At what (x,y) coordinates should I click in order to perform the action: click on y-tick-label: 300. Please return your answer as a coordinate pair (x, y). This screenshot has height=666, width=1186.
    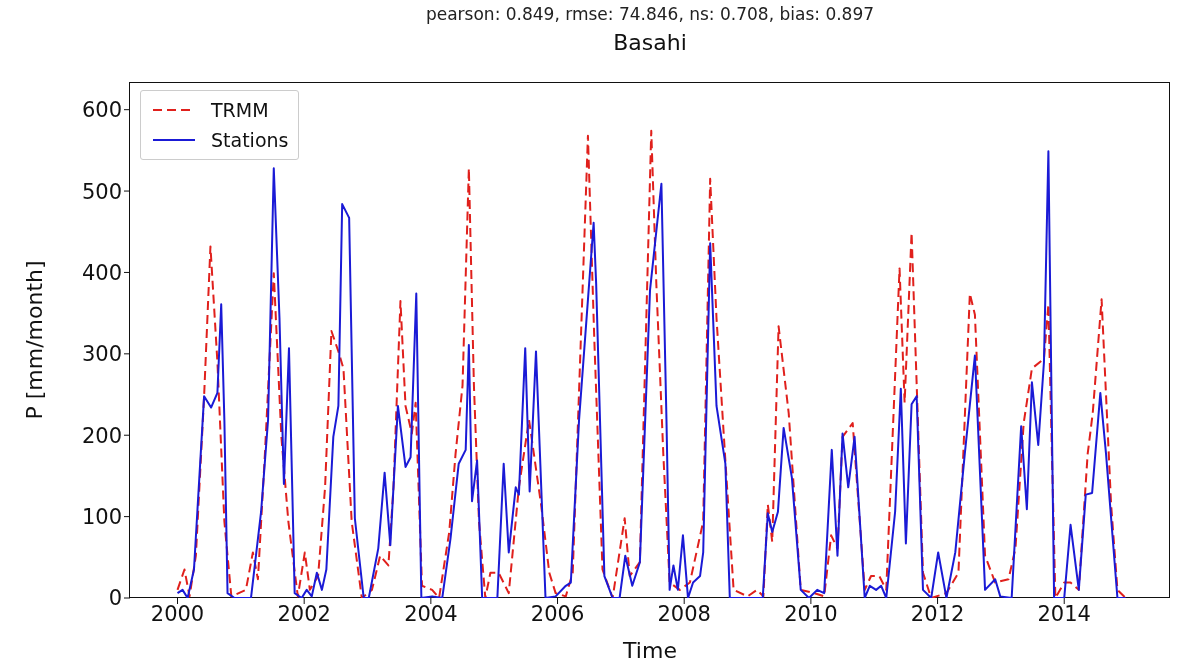
    Looking at the image, I should click on (101, 354).